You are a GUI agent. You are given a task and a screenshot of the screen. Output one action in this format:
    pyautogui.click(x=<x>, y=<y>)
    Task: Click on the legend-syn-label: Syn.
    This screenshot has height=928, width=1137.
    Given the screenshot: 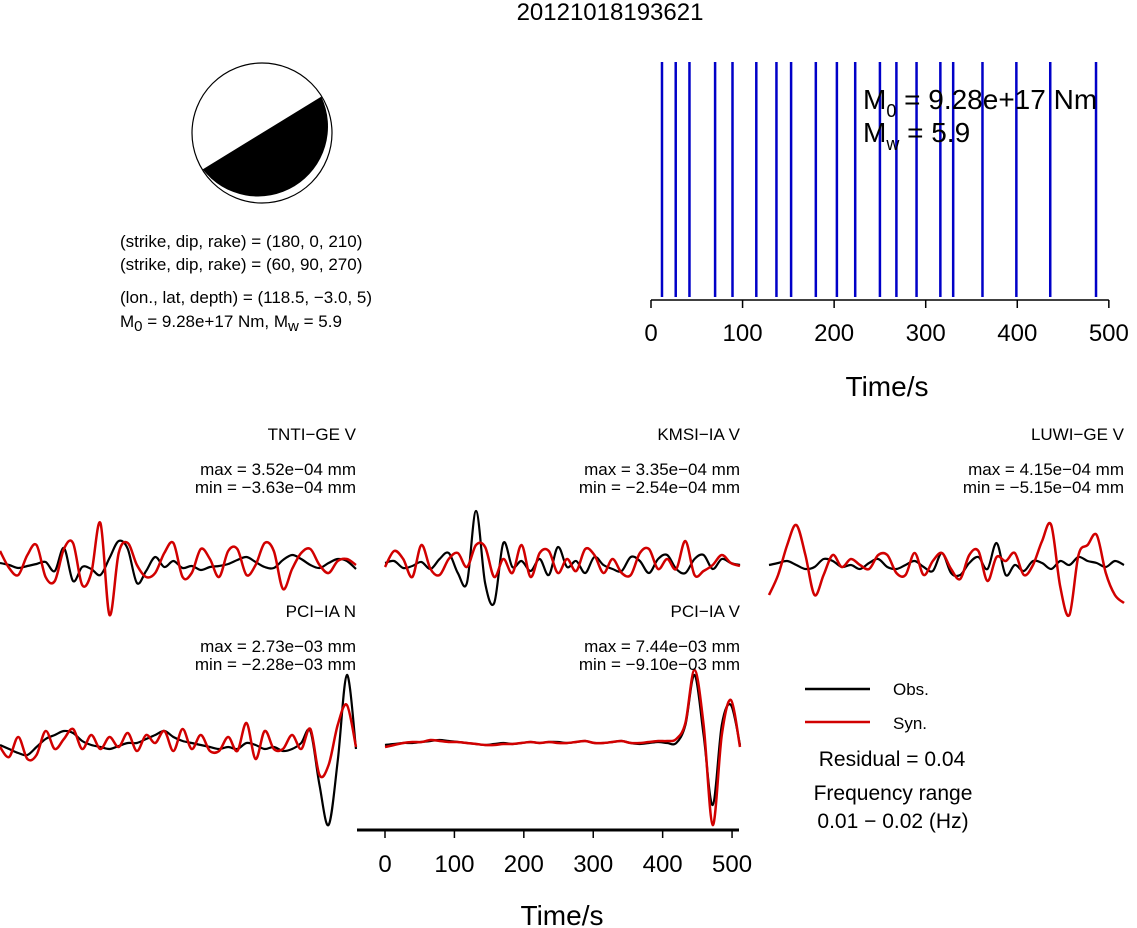 What is the action you would take?
    pyautogui.click(x=910, y=723)
    